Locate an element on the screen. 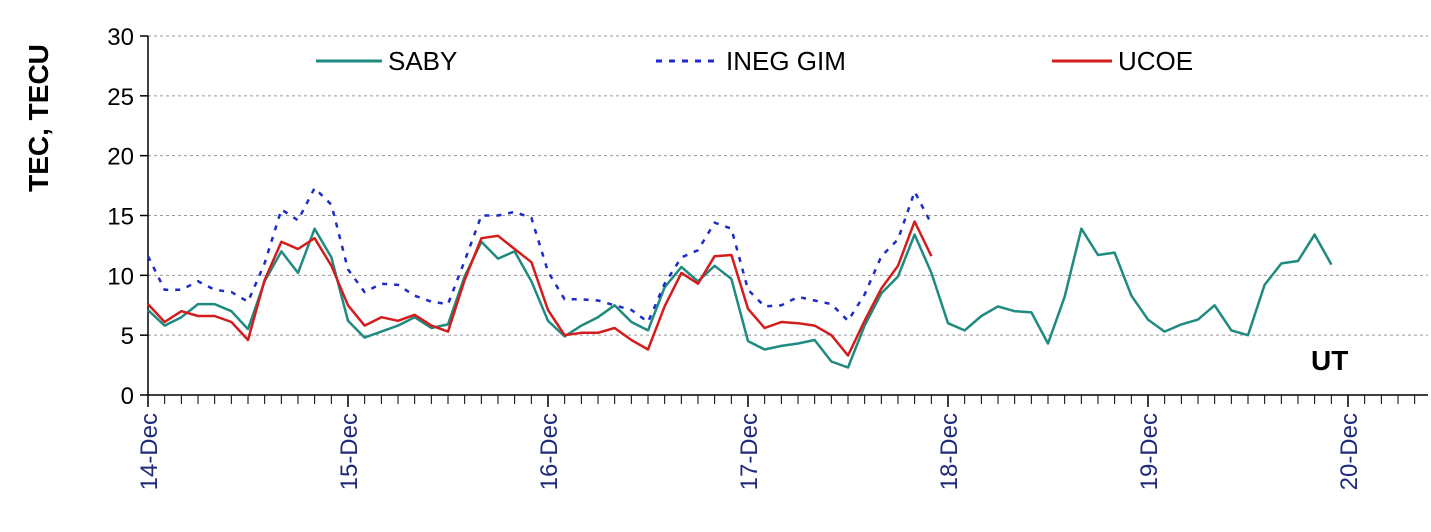  y-tick-label-15: 15 is located at coordinates (120, 217).